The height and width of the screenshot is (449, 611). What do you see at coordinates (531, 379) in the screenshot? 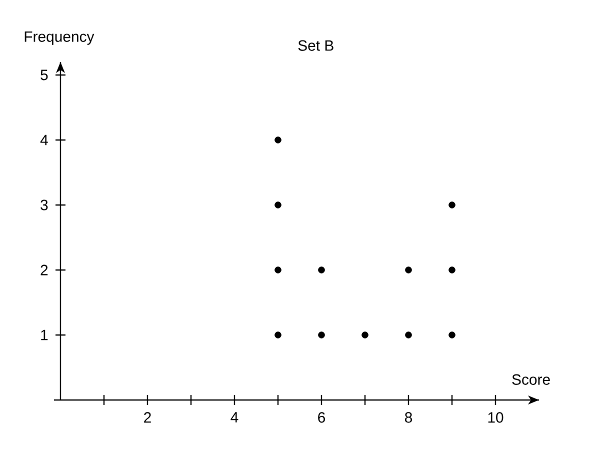
I see `x-axis-title: Score` at bounding box center [531, 379].